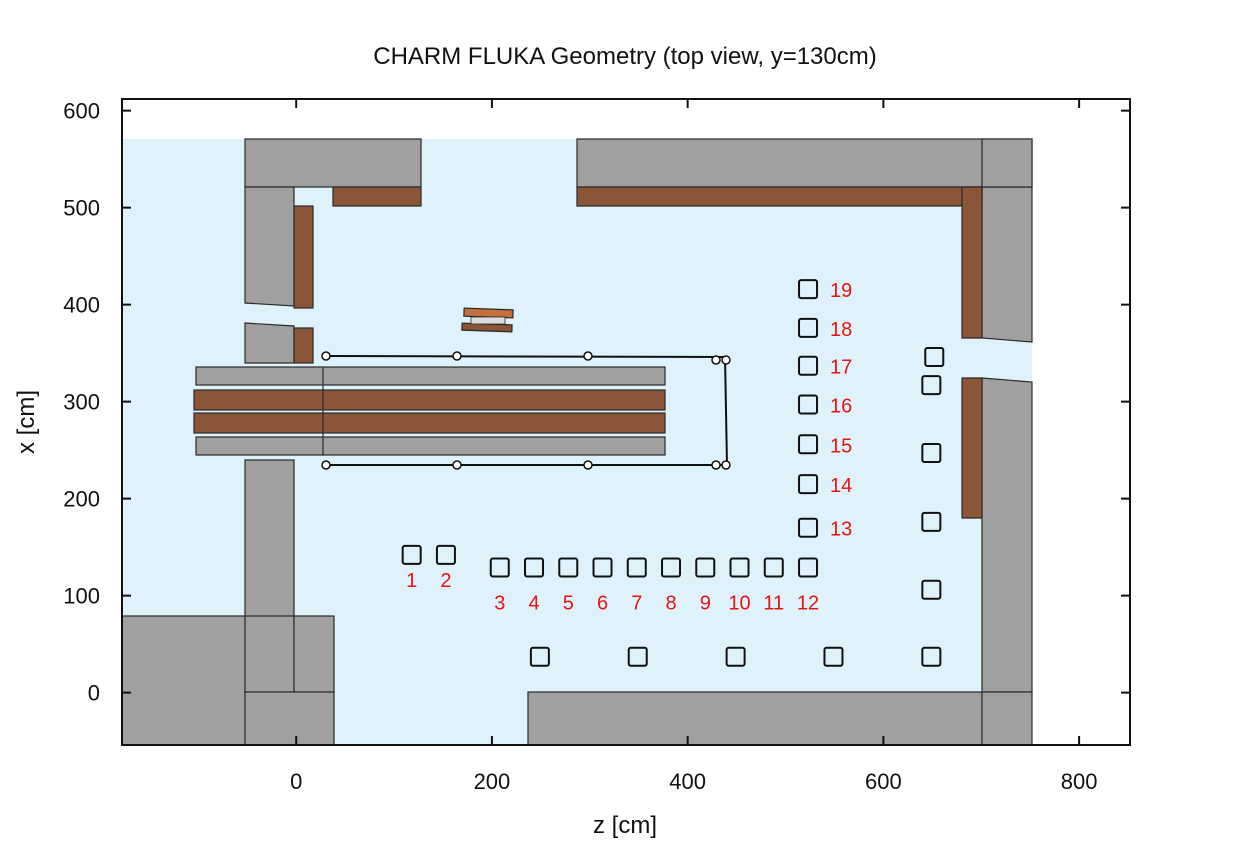 Image resolution: width=1249 pixels, height=856 pixels. Describe the element at coordinates (488, 313) in the screenshot. I see `target-holder-top` at that location.